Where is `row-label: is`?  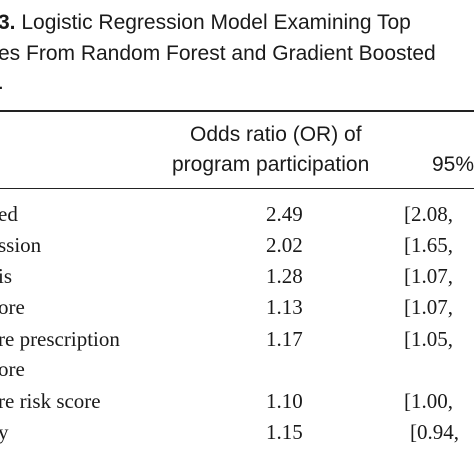
row-label: is is located at coordinates (6, 276).